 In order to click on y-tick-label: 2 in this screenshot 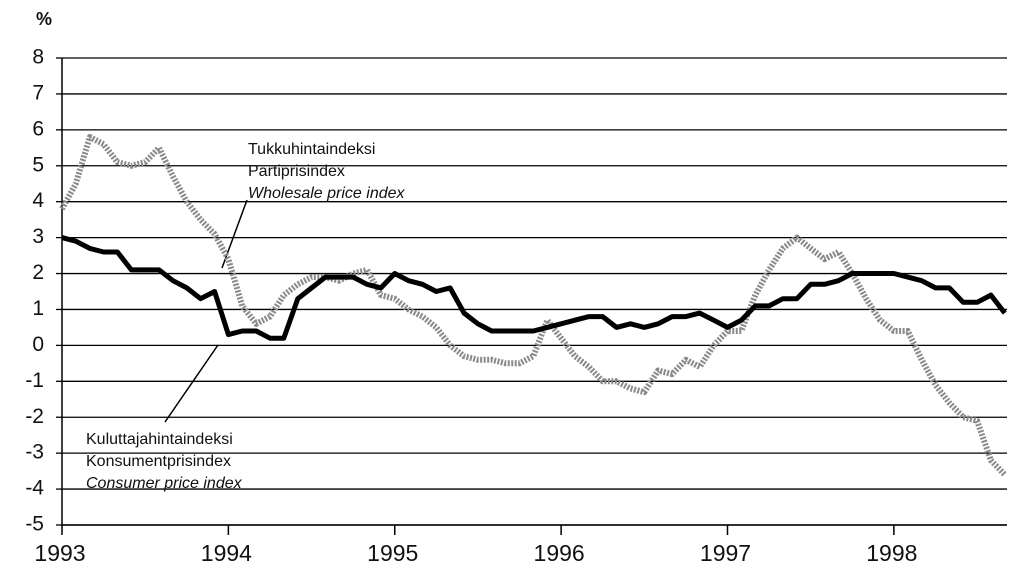, I will do `click(38, 272)`.